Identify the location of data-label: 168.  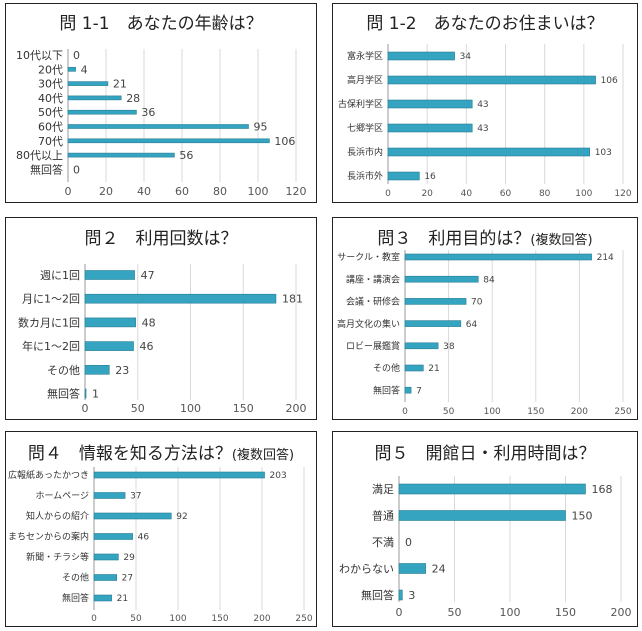
(601, 489).